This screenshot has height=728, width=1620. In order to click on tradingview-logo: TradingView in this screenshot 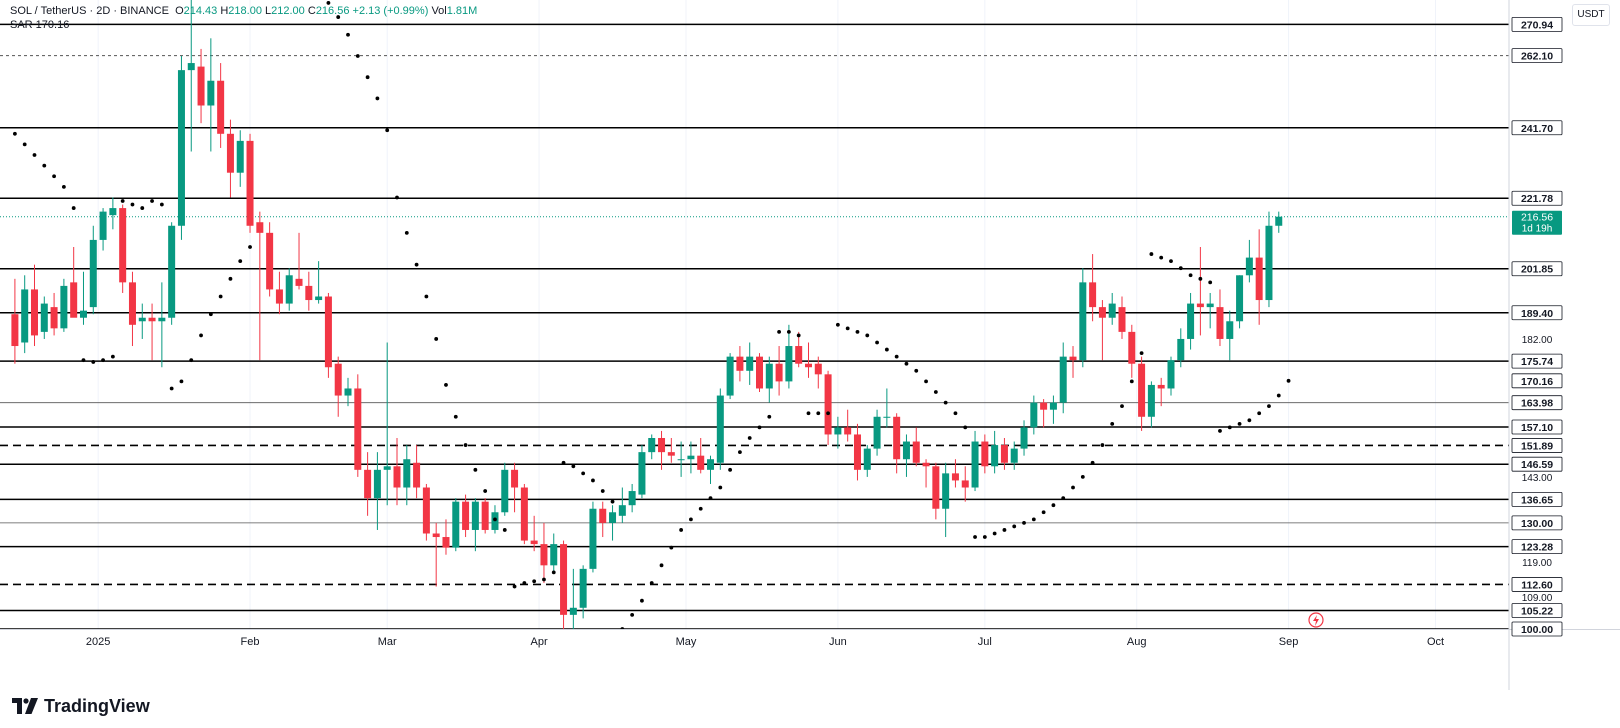, I will do `click(81, 706)`.